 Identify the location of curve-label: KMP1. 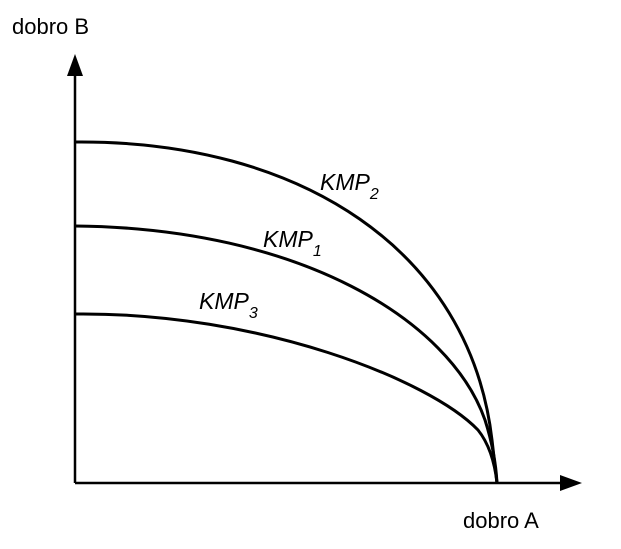
(292, 243).